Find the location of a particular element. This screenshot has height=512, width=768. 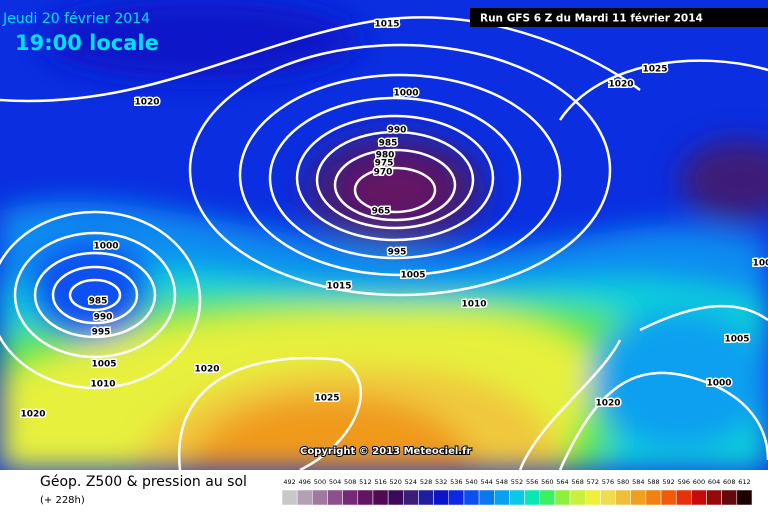

colorbar-label: 540 is located at coordinates (471, 482).